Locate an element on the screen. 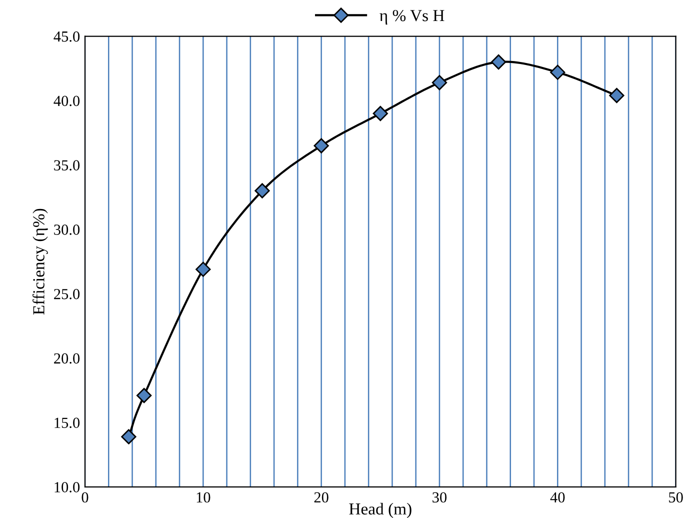  x-tick-label: 50 is located at coordinates (676, 497).